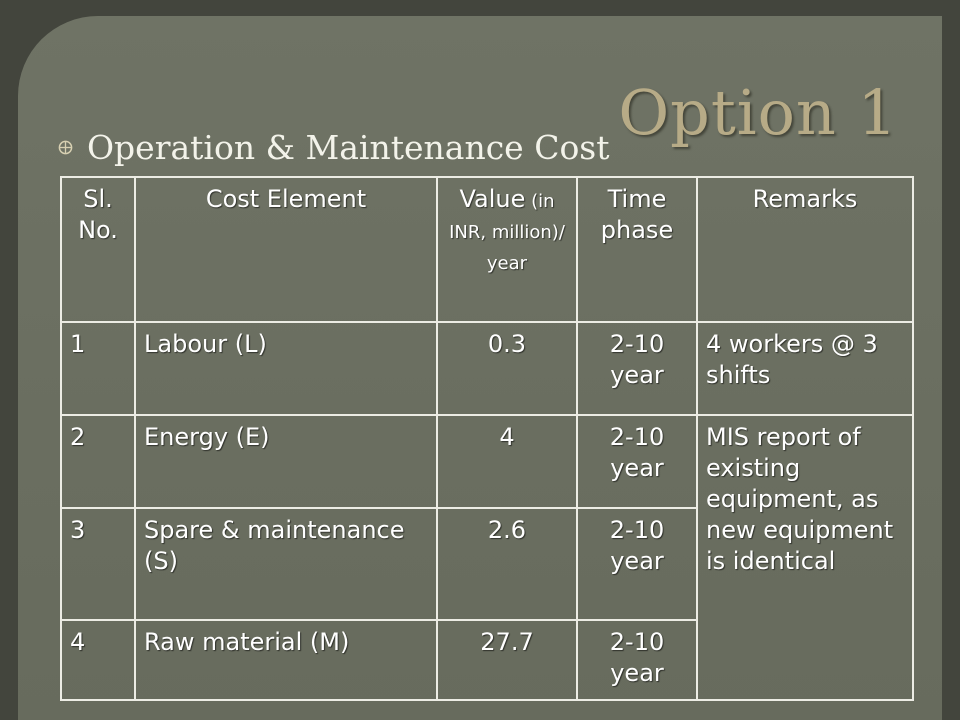  Describe the element at coordinates (286, 564) in the screenshot. I see `cell-cost-element: Spare & maintenance (S)` at that location.